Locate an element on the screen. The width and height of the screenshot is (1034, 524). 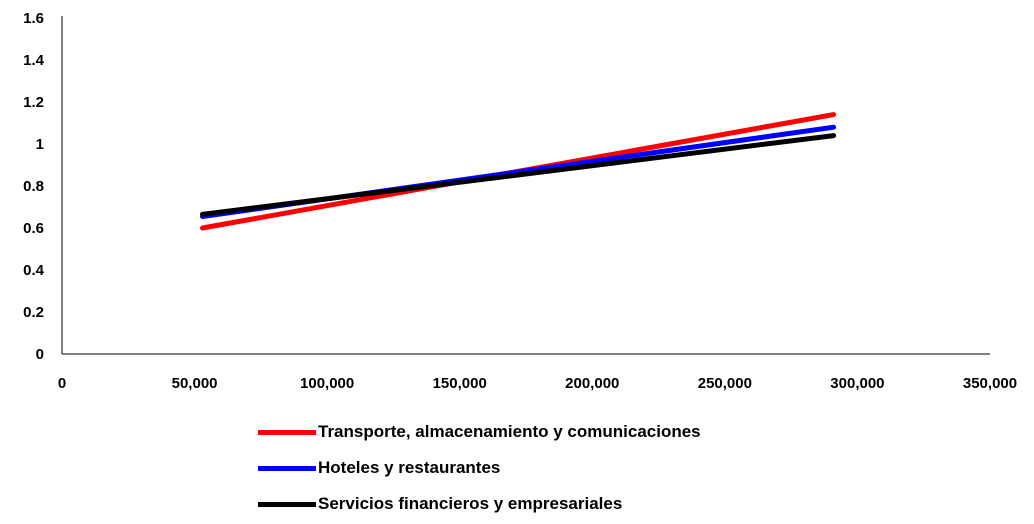
y-tick-label: 0.2 is located at coordinates (33, 312).